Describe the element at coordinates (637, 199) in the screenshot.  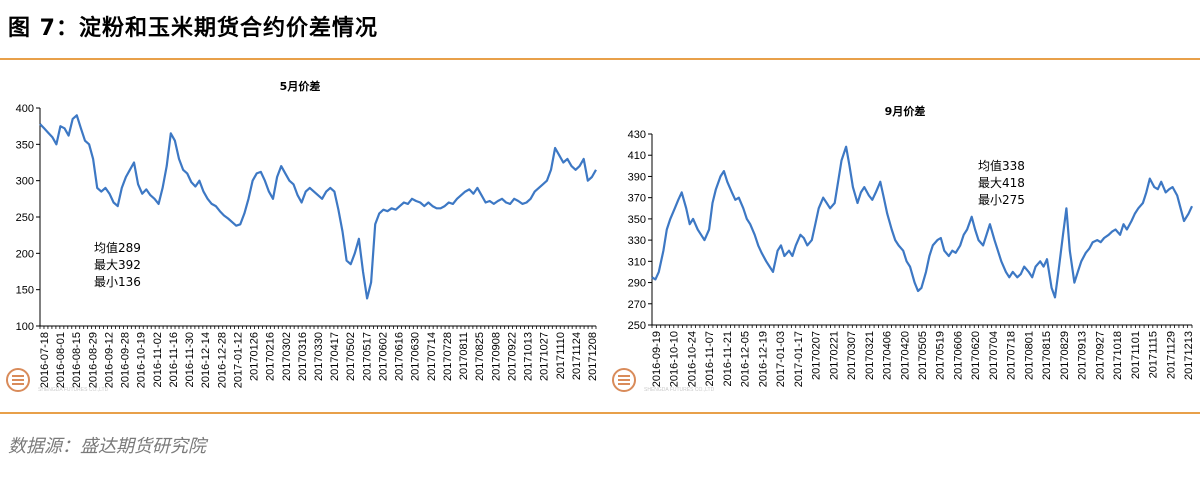
I see `y-tick-label: 370` at that location.